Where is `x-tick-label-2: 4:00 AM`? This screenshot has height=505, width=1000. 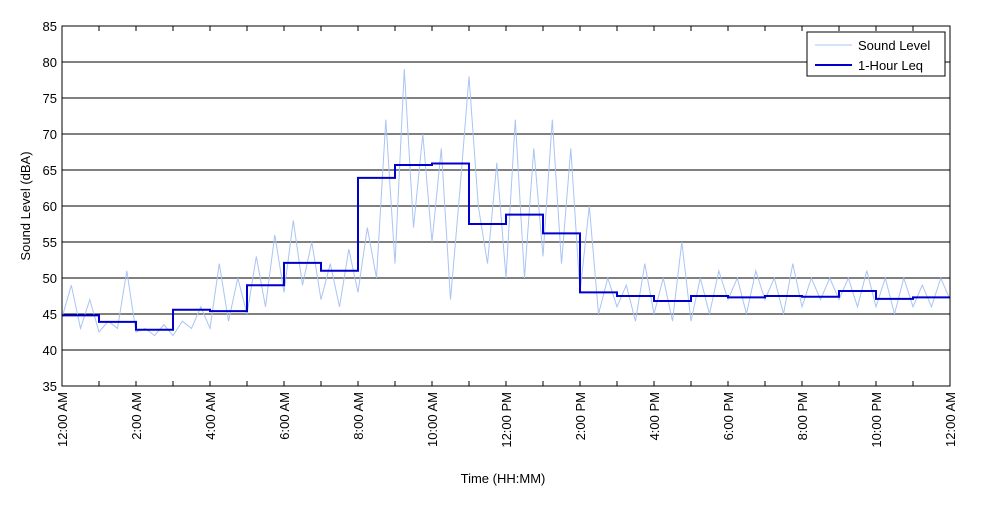 x-tick-label-2: 4:00 AM is located at coordinates (210, 416).